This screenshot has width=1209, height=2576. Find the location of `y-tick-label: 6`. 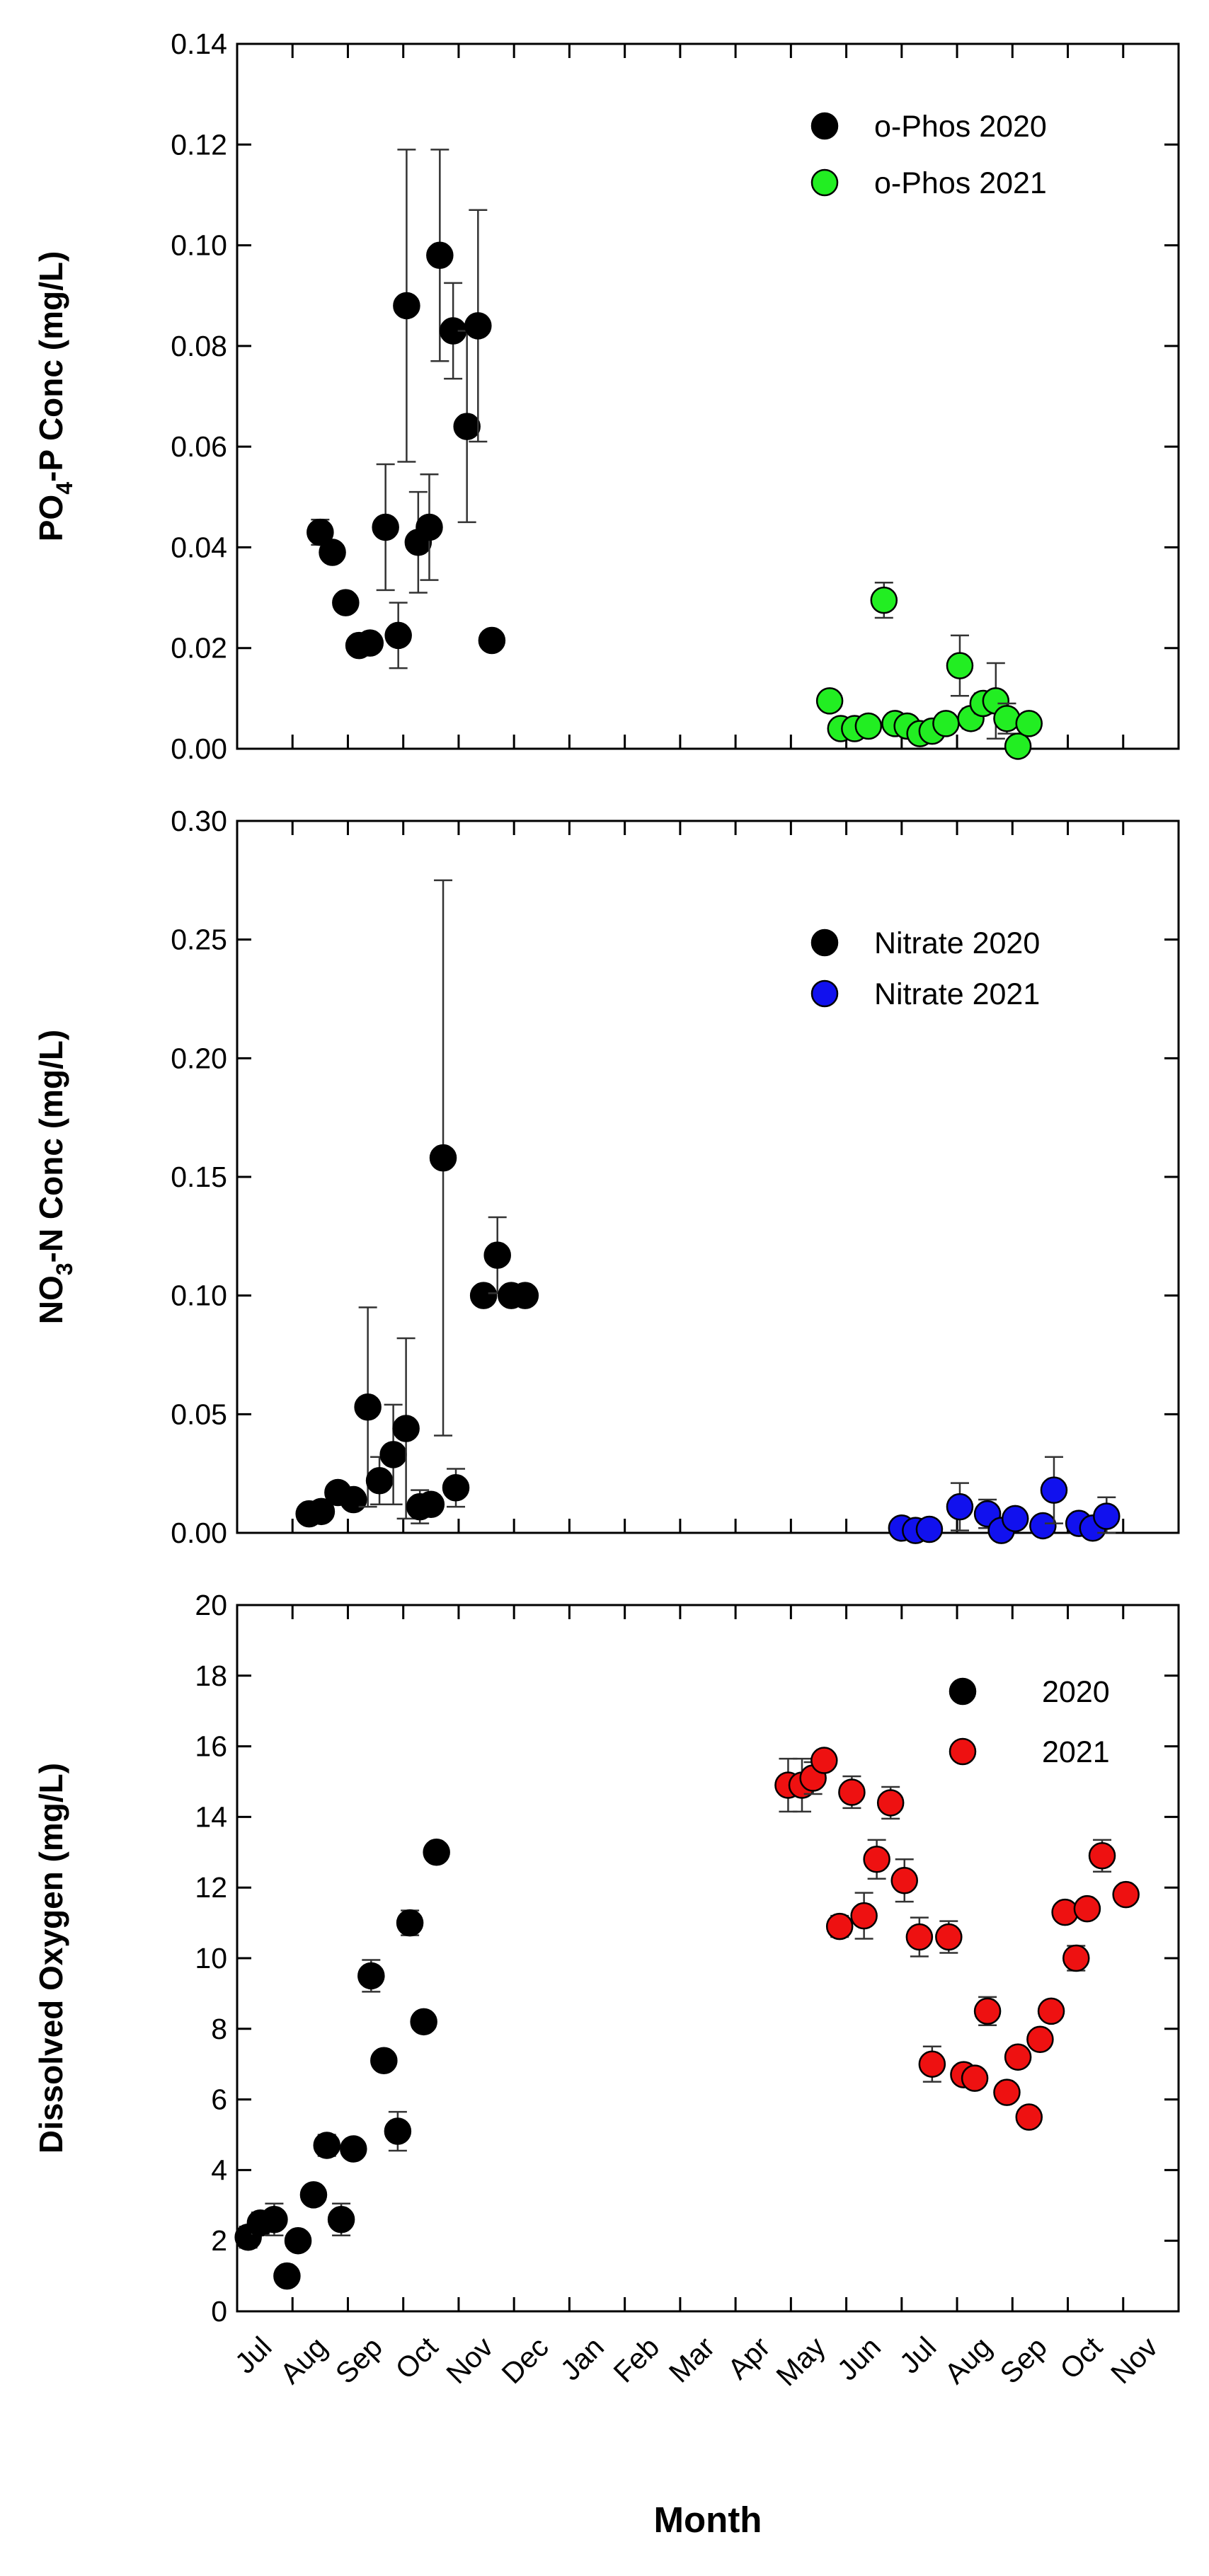

y-tick-label: 6 is located at coordinates (219, 2100).